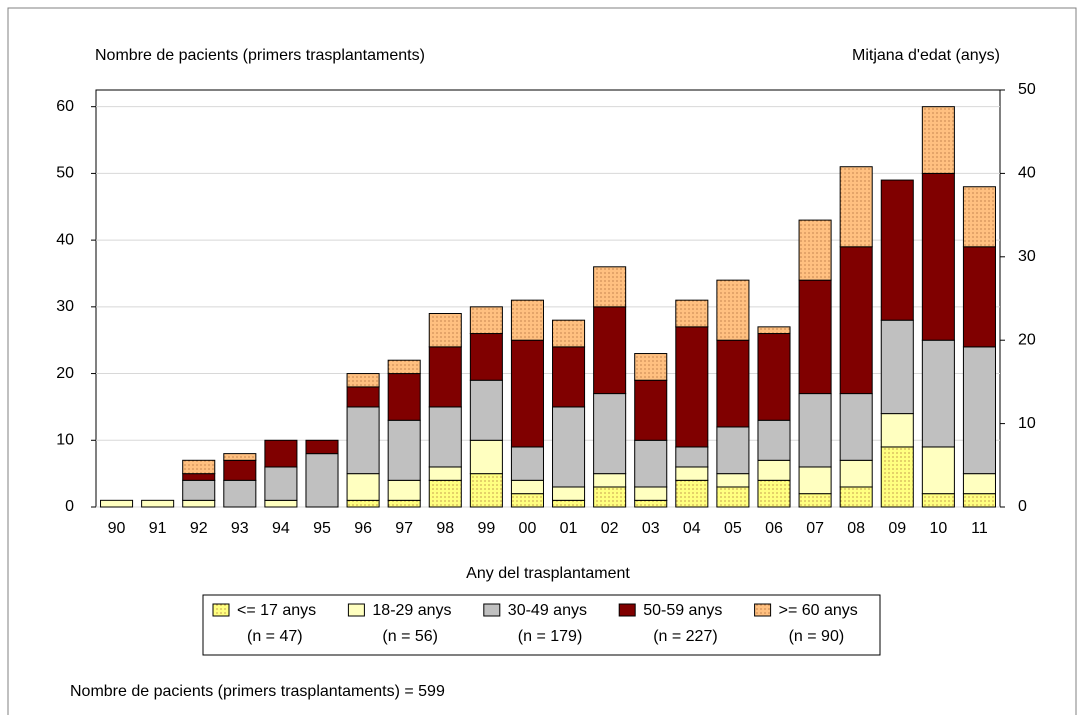 The image size is (1085, 715). I want to click on y-tick-label: 40, so click(65, 239).